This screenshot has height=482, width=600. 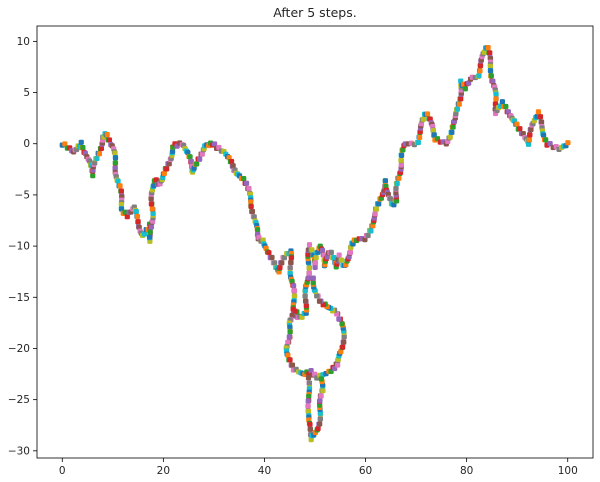 What do you see at coordinates (19, 298) in the screenshot?
I see `y-tick-label: −15` at bounding box center [19, 298].